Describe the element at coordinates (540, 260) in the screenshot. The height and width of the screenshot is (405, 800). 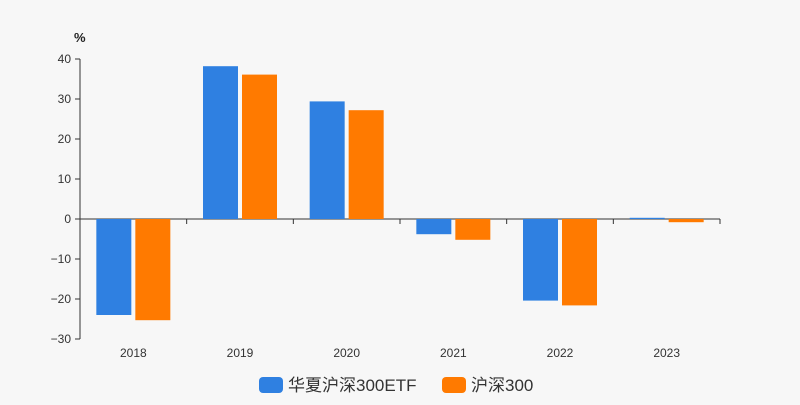
I see `bar-etf-2022` at that location.